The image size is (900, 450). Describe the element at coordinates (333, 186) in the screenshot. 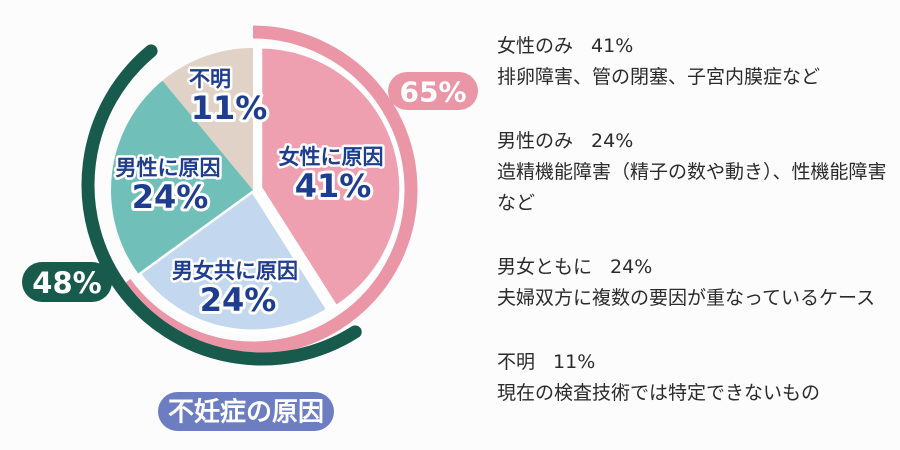

I see `slice-percent: 41%` at that location.